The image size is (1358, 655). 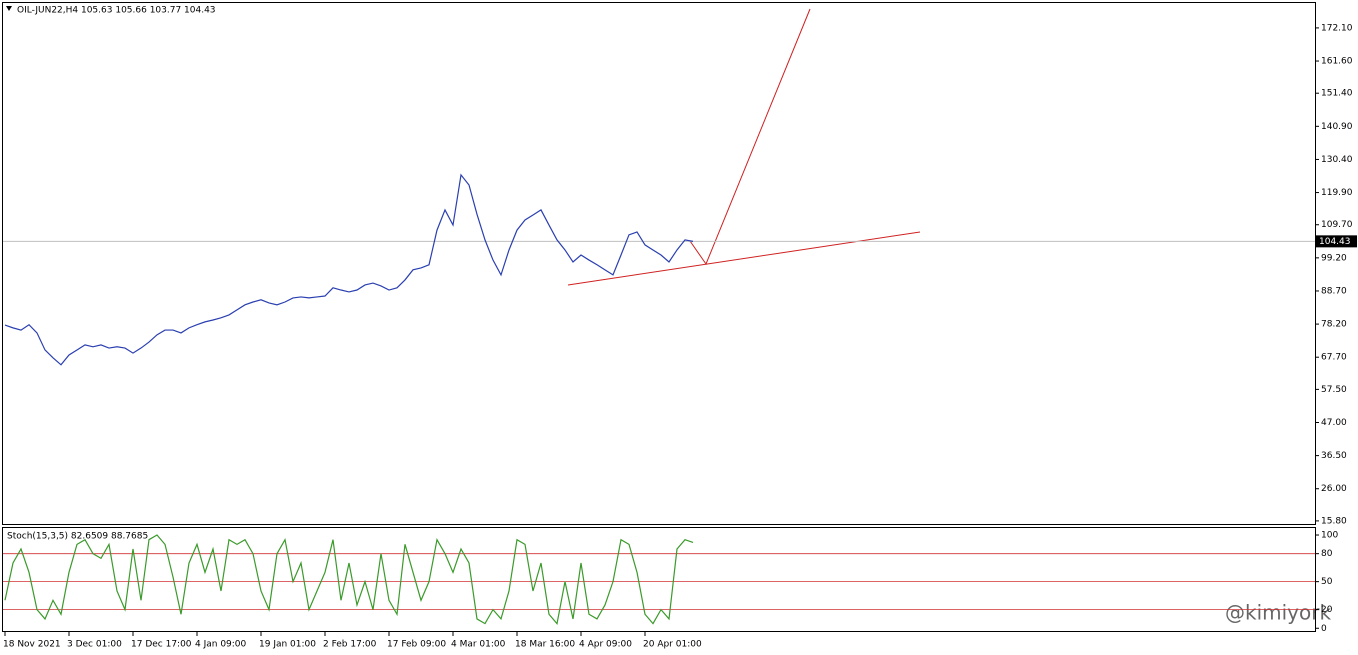 I want to click on x-tick-label: 18 Nov 2021, so click(x=32, y=645).